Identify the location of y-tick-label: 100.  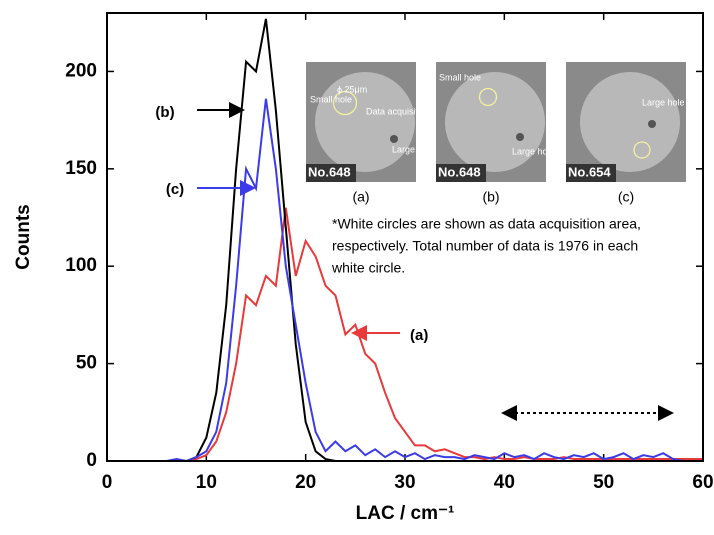
(81, 265).